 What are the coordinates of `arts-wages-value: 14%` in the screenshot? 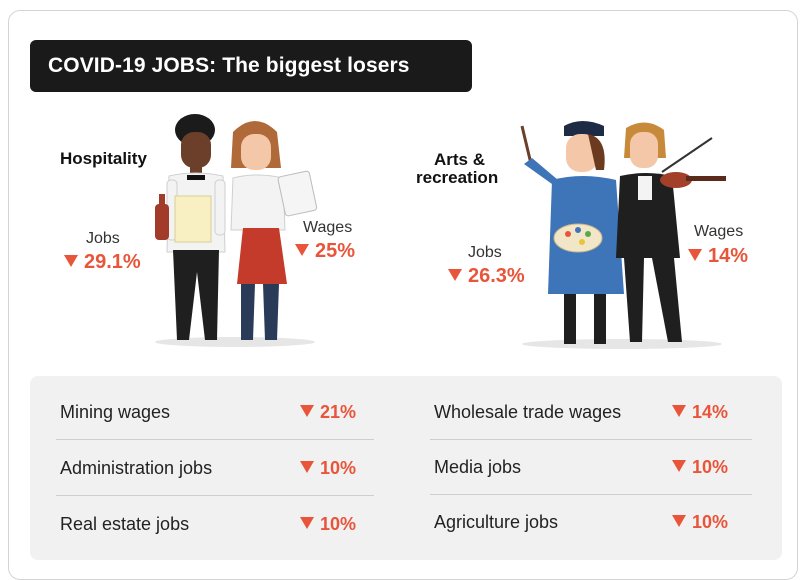 It's located at (718, 256).